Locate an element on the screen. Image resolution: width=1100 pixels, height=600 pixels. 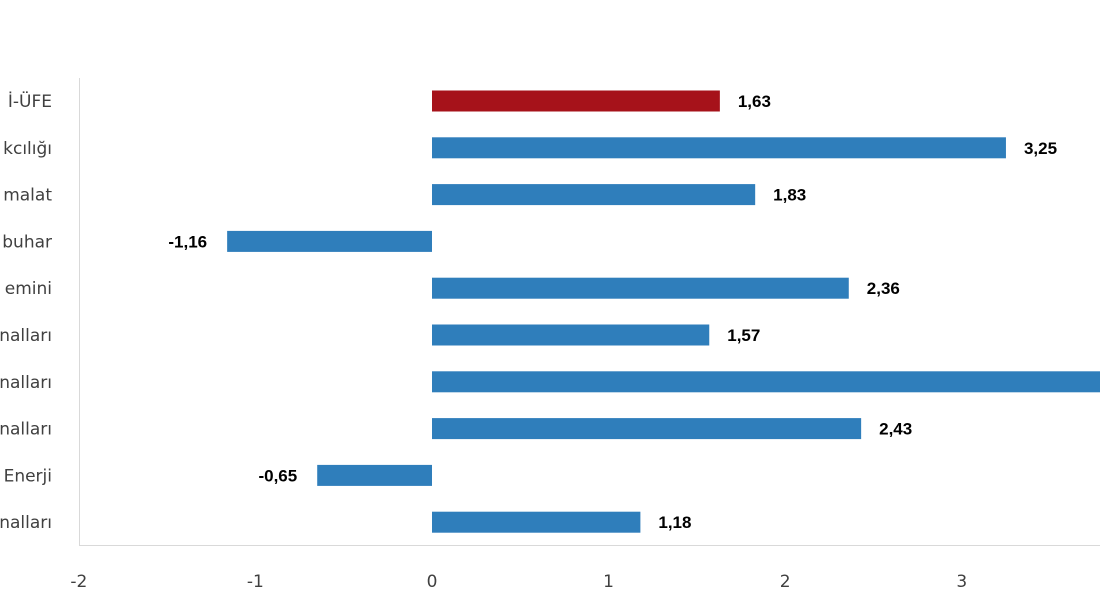
category-label: buhar is located at coordinates (27, 242).